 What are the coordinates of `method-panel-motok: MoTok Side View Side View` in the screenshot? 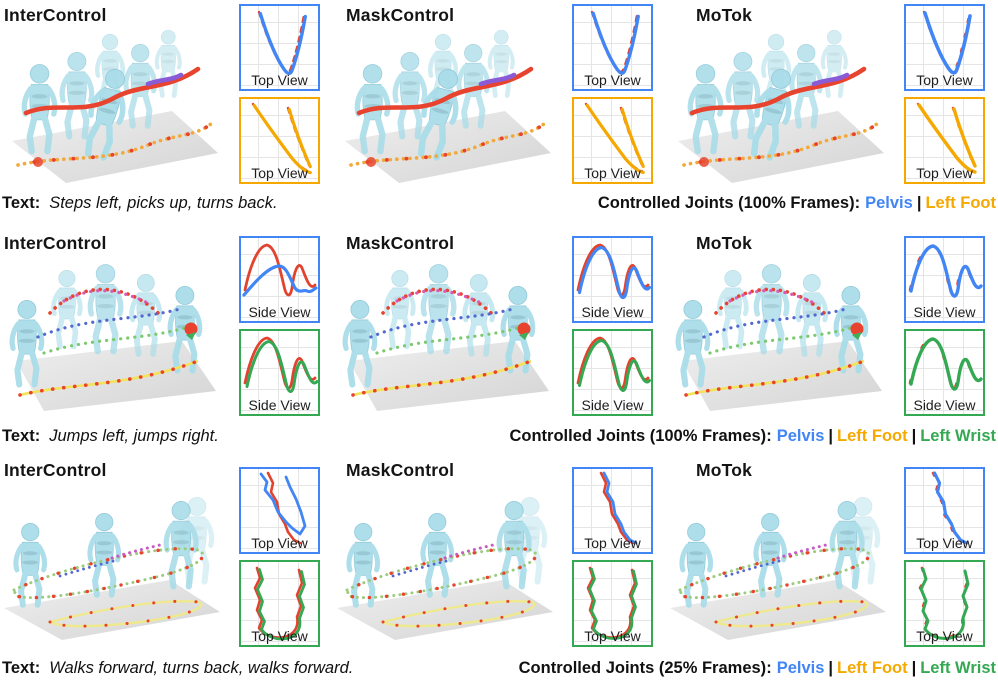 It's located at (832, 341).